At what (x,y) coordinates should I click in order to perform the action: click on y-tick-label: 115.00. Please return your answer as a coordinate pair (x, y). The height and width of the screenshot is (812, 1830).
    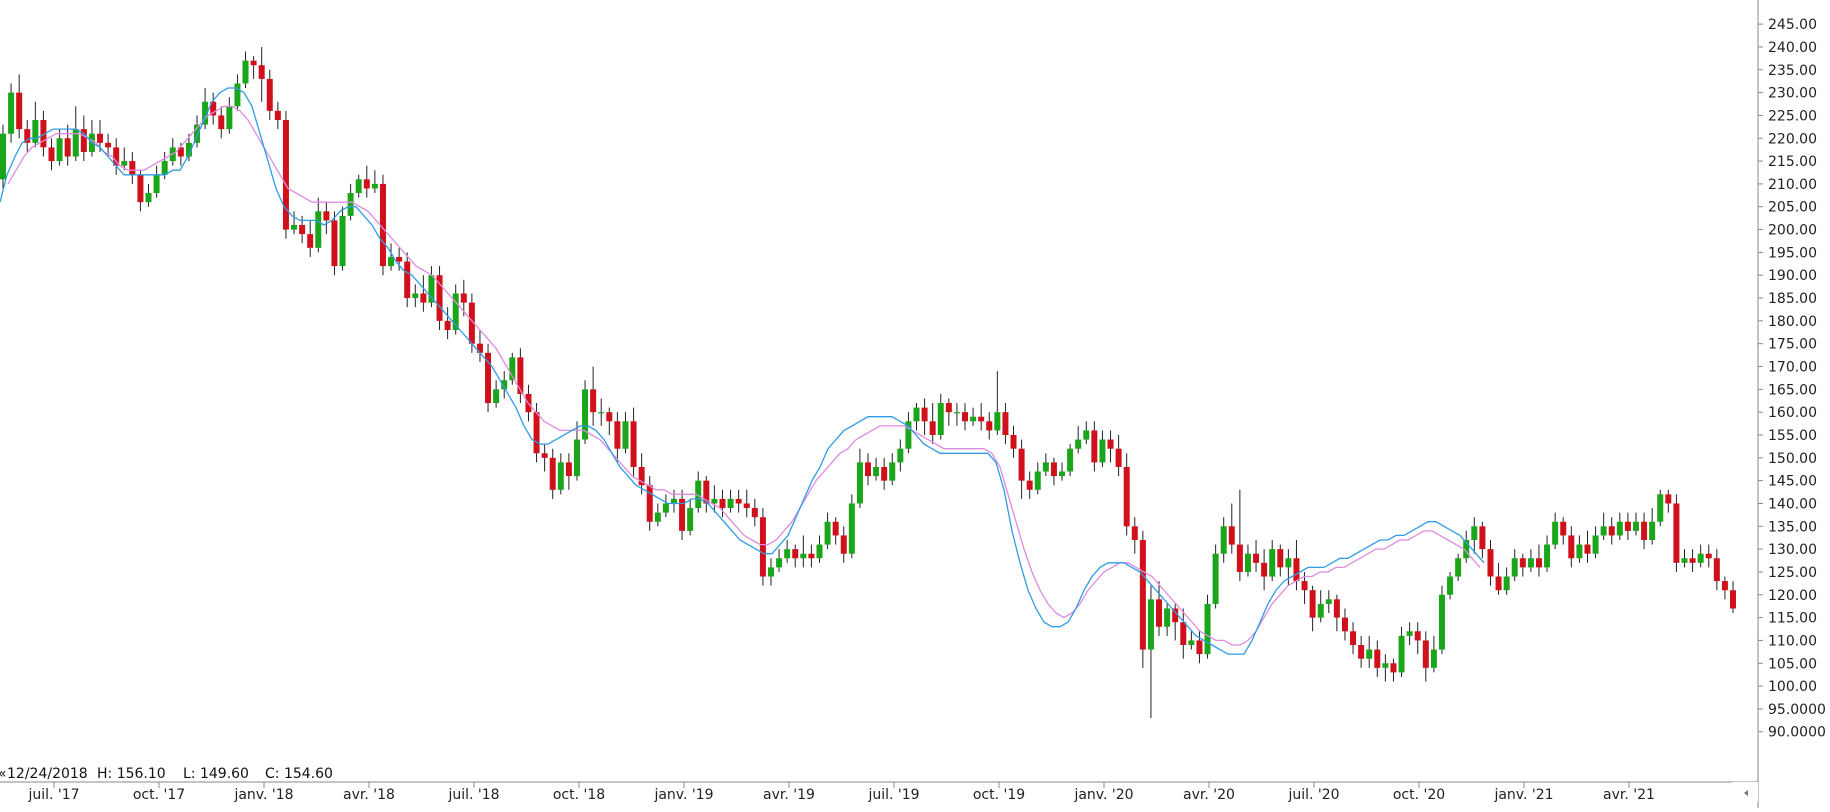
    Looking at the image, I should click on (1792, 619).